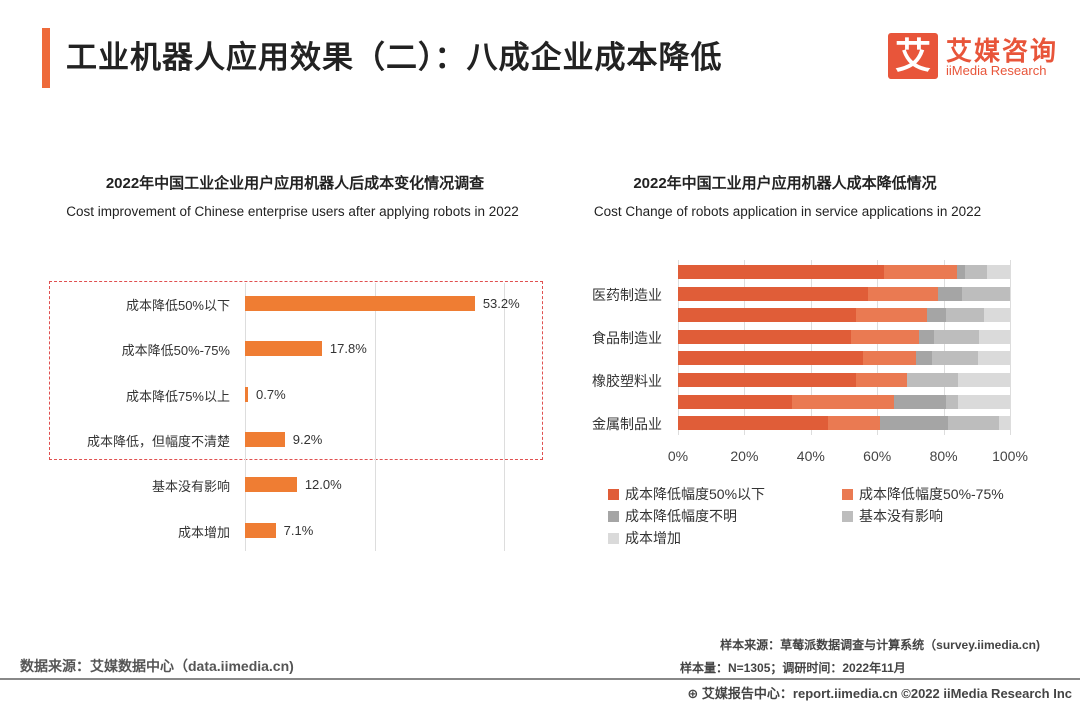  Describe the element at coordinates (627, 424) in the screenshot. I see `category-label: 金属制品业` at that location.